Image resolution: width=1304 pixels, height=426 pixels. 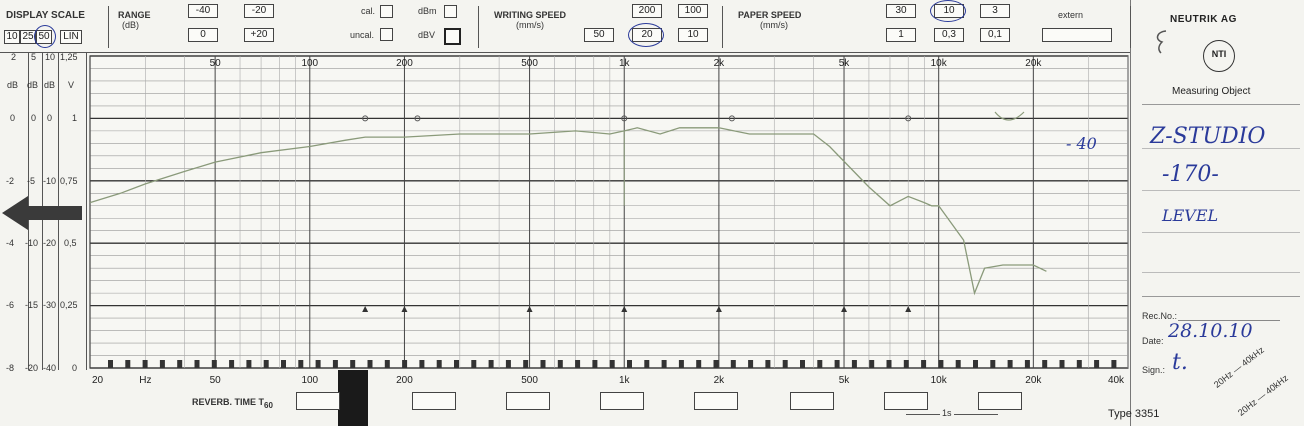 I want to click on selection-circle-writing, so click(x=646, y=35).